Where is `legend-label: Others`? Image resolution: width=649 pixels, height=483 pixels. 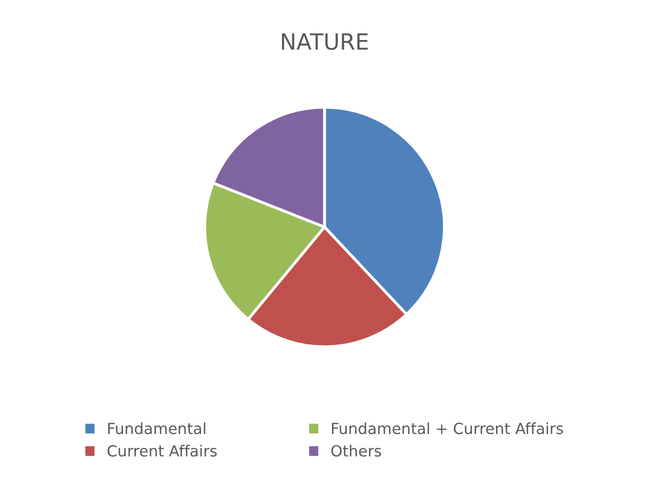
legend-label: Others is located at coordinates (356, 450).